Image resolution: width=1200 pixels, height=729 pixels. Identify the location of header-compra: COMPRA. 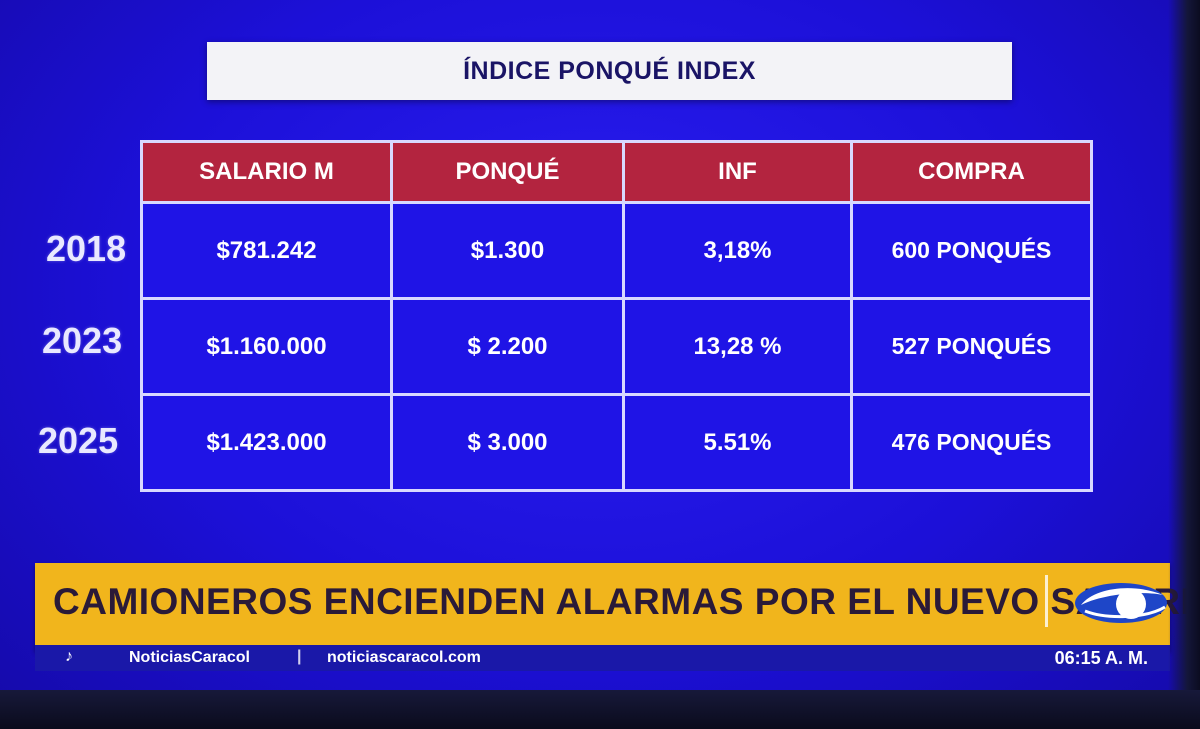
(971, 172).